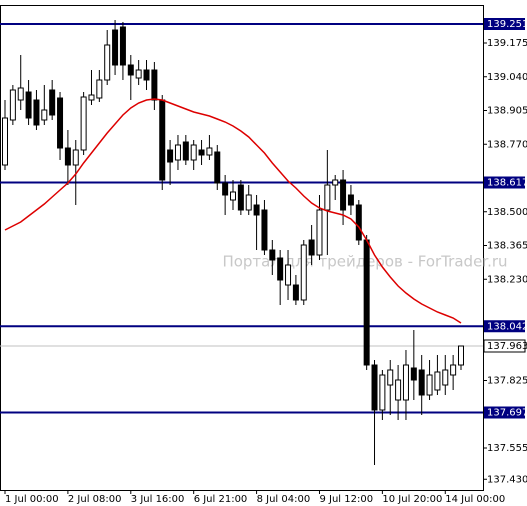 The image size is (527, 506). I want to click on level-label: 137.697, so click(507, 413).